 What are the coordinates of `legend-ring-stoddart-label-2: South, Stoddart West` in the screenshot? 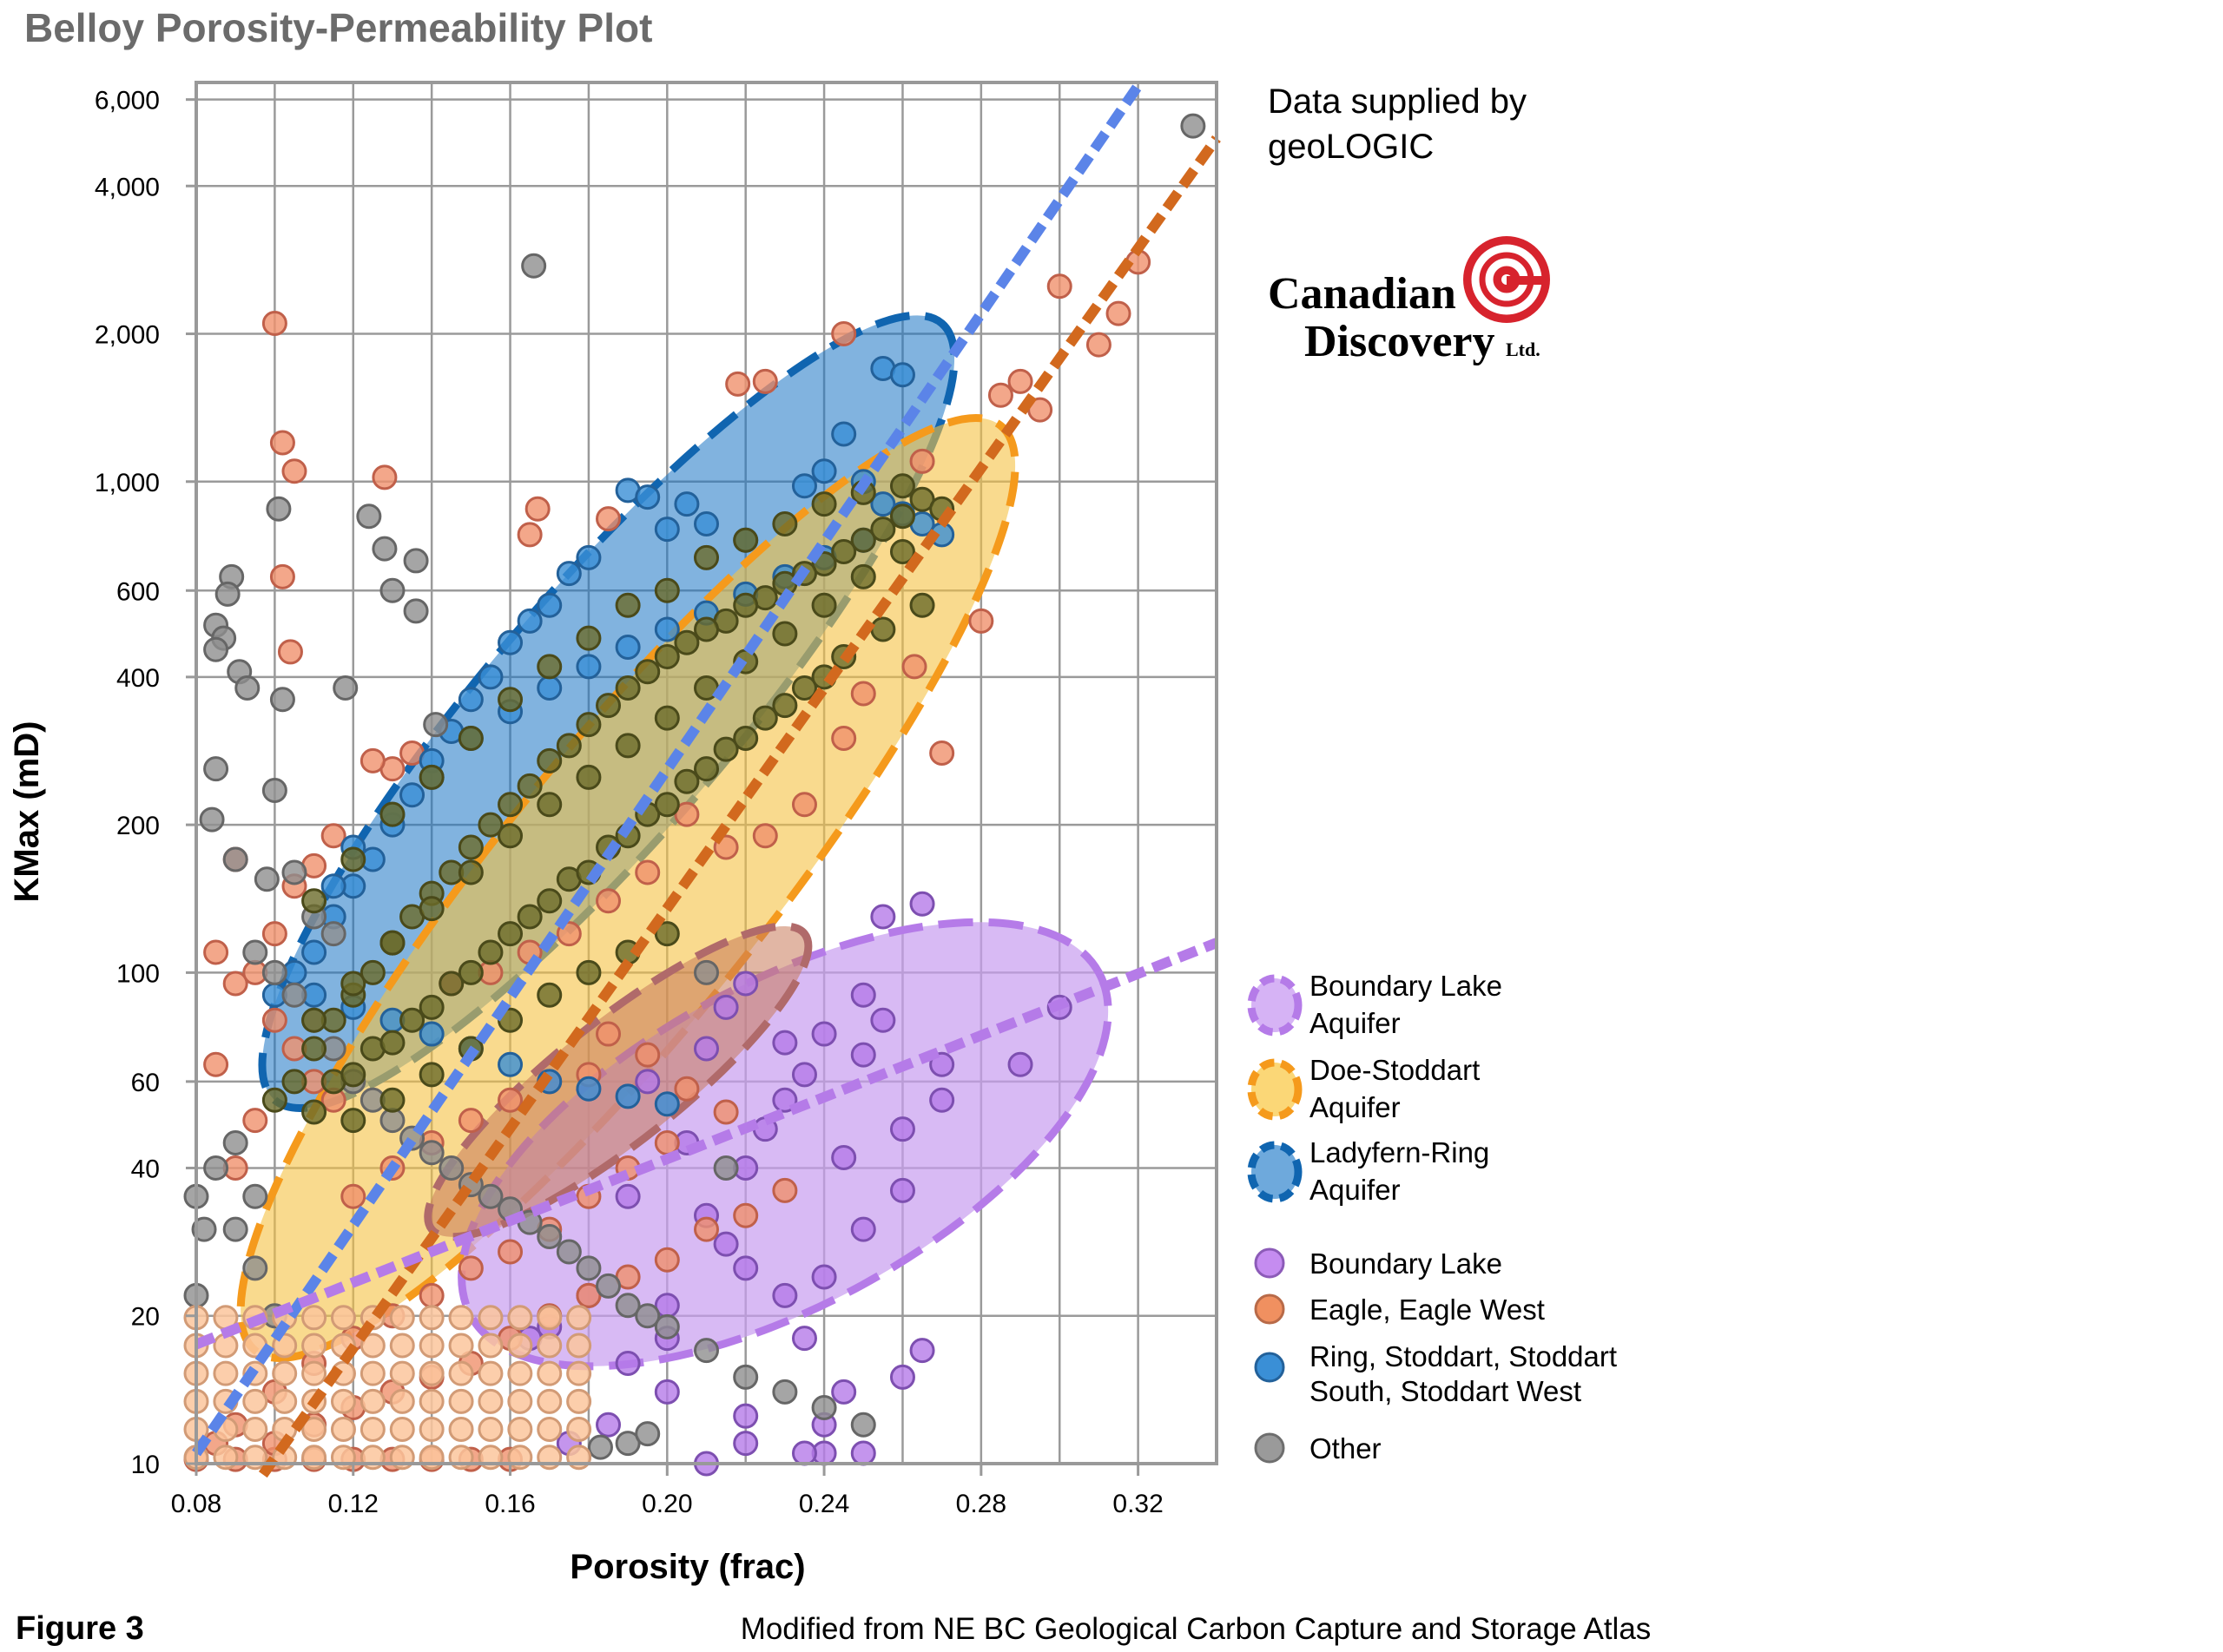 It's located at (1445, 1391).